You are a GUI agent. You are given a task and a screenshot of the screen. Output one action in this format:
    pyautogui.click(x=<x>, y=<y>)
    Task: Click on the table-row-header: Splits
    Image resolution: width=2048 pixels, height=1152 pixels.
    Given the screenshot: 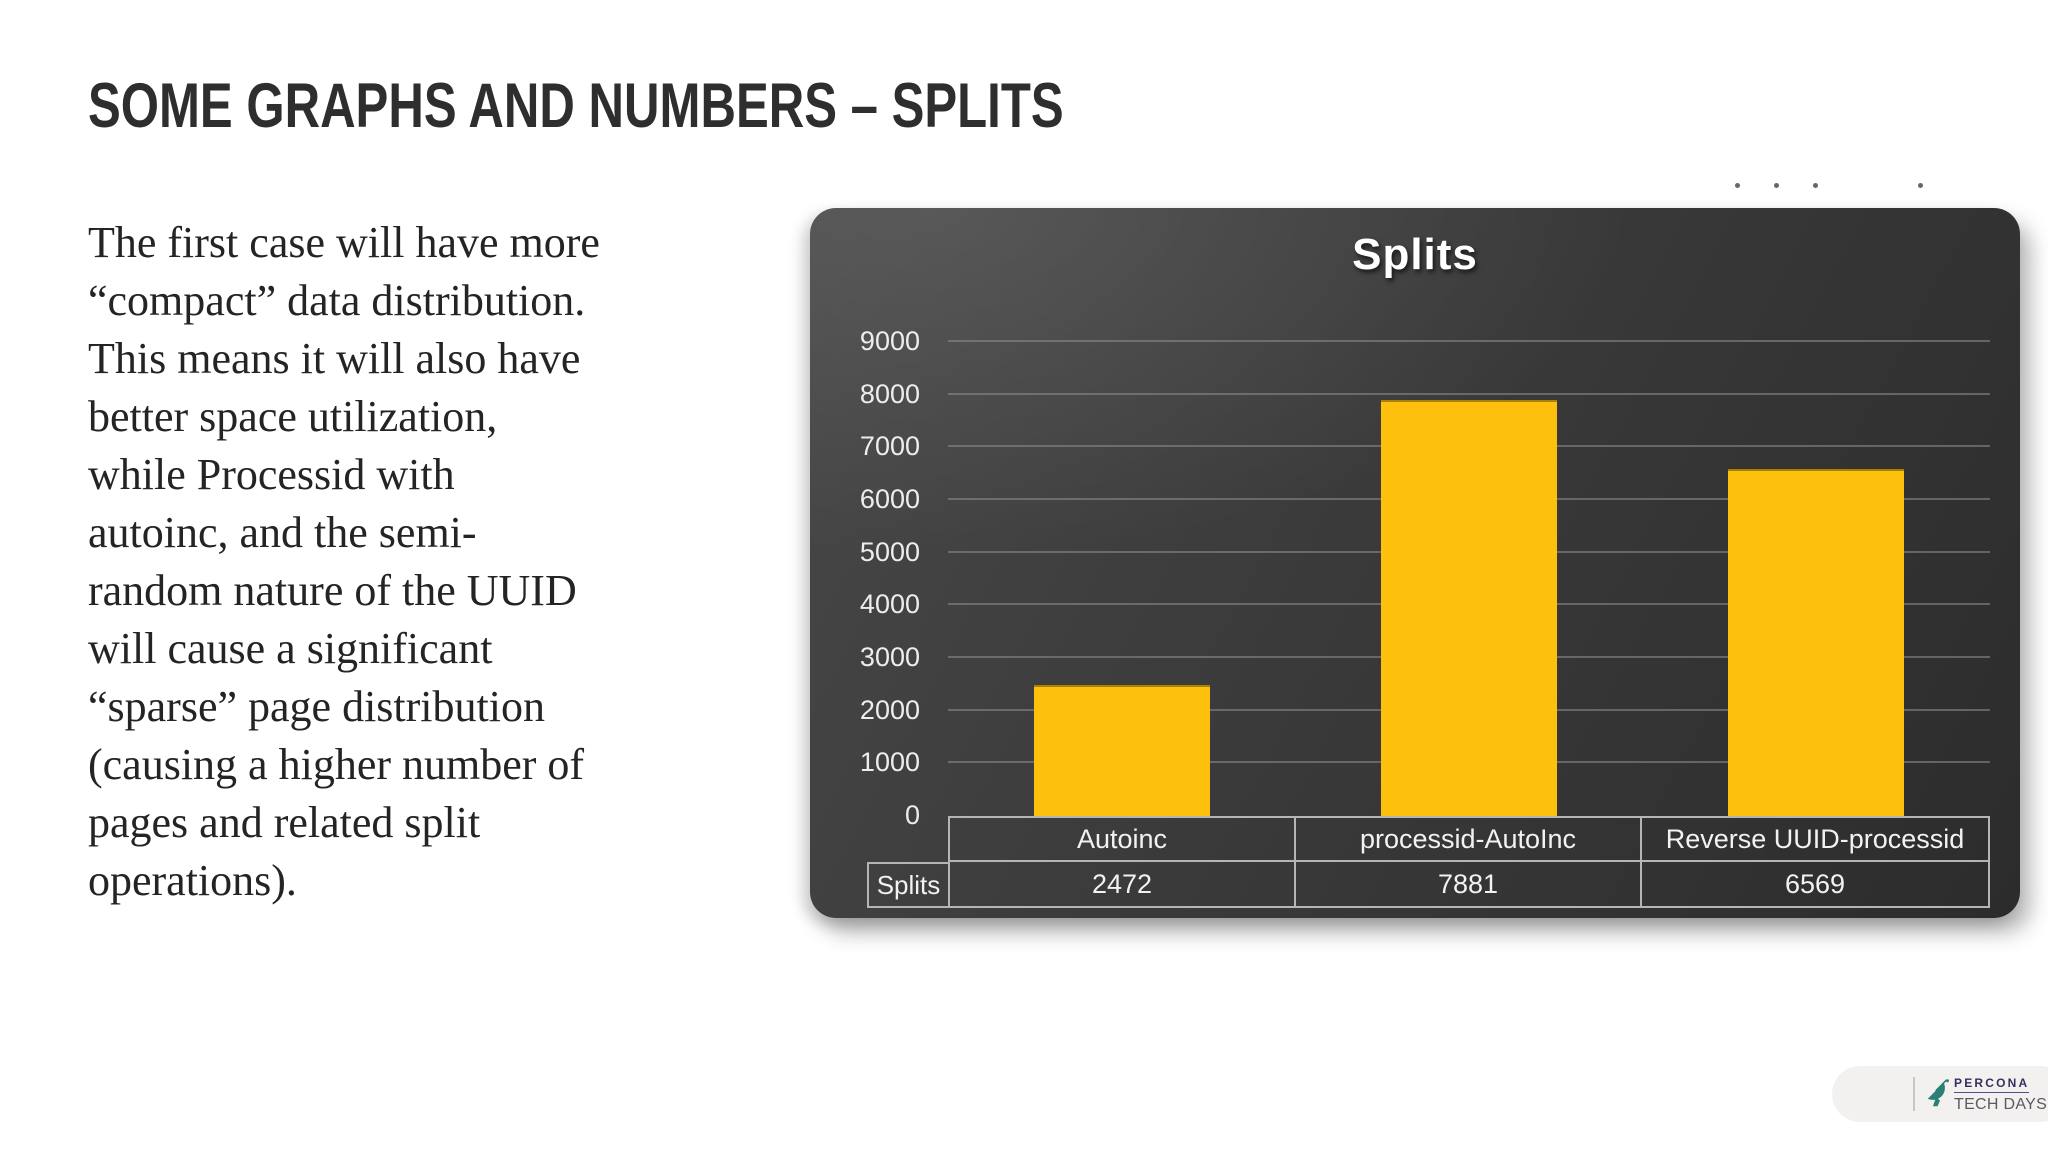 What is the action you would take?
    pyautogui.click(x=907, y=885)
    